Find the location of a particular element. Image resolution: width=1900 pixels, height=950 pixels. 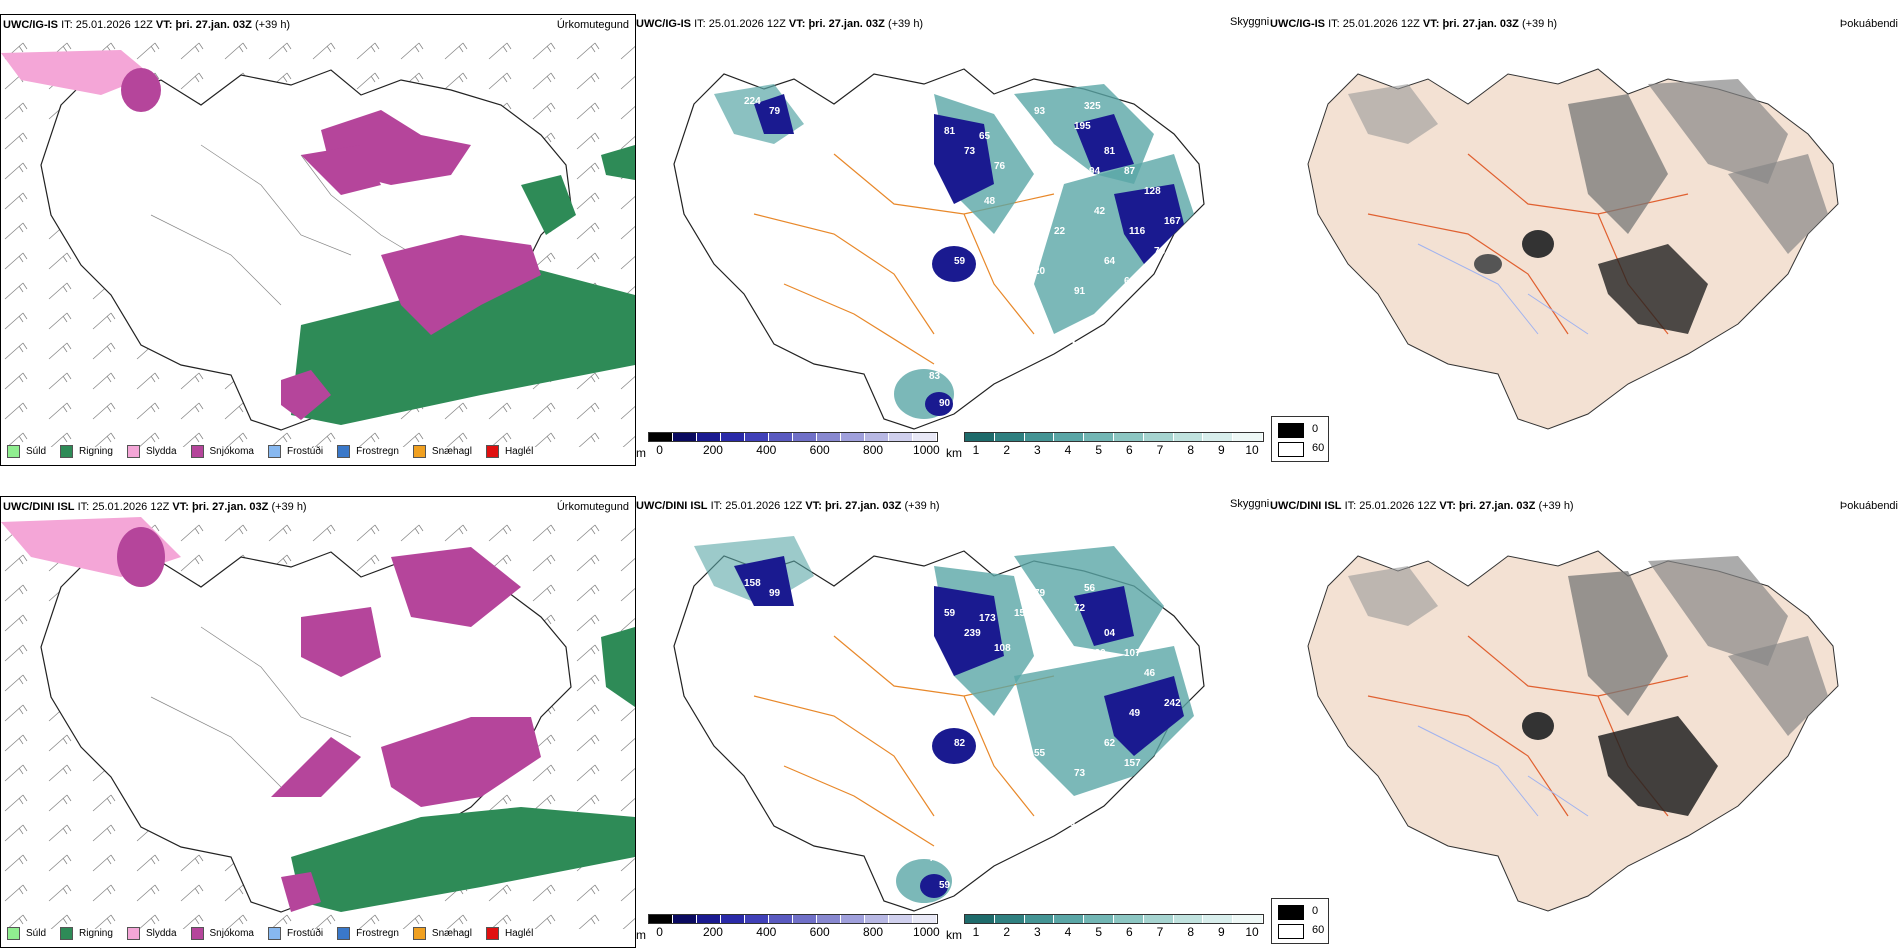

cloud-base-label: 83 is located at coordinates (935, 376).